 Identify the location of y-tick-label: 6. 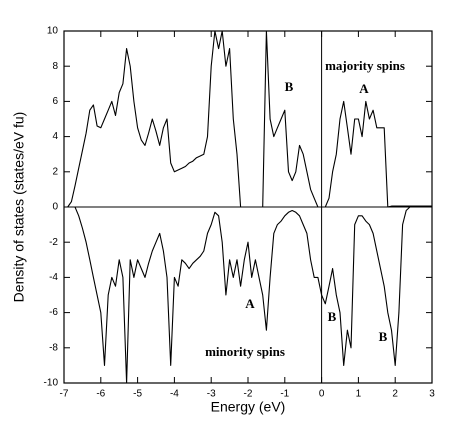
(55, 101).